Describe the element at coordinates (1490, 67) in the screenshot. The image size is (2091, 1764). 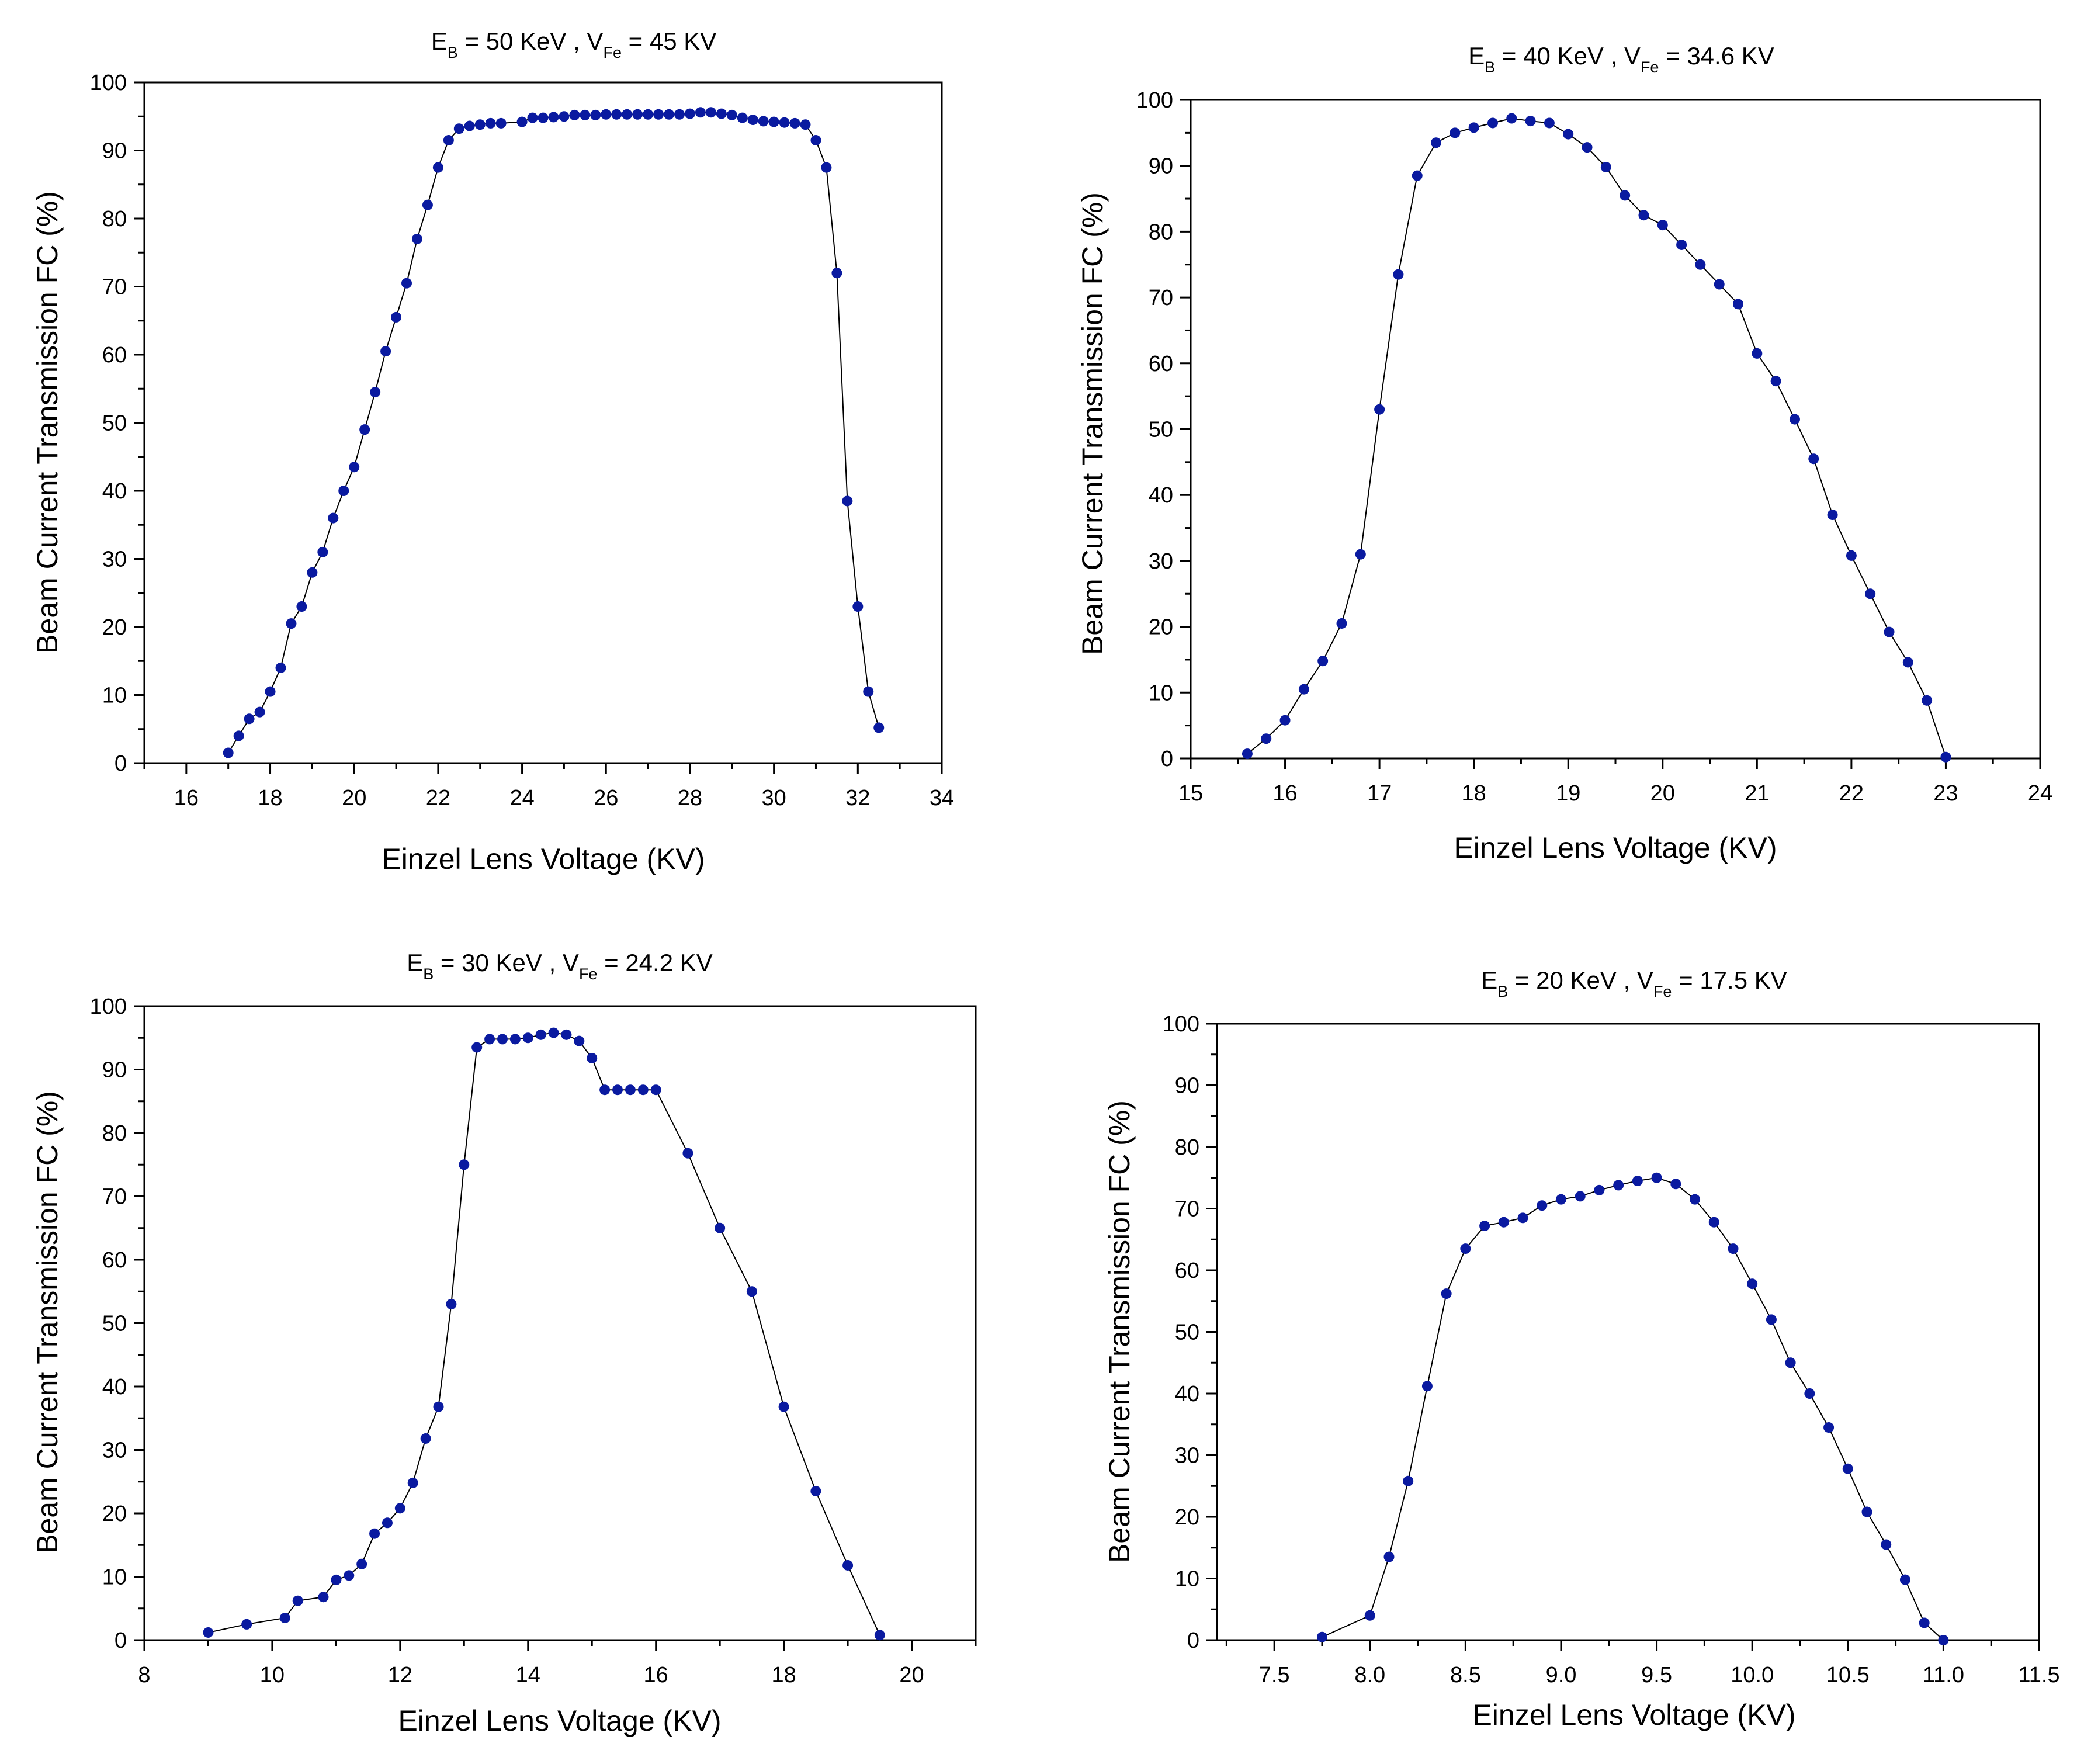
I see `chart-title-sub1: B` at that location.